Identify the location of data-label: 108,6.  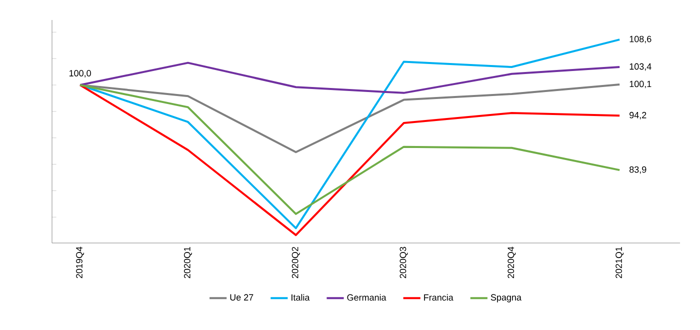
(641, 40).